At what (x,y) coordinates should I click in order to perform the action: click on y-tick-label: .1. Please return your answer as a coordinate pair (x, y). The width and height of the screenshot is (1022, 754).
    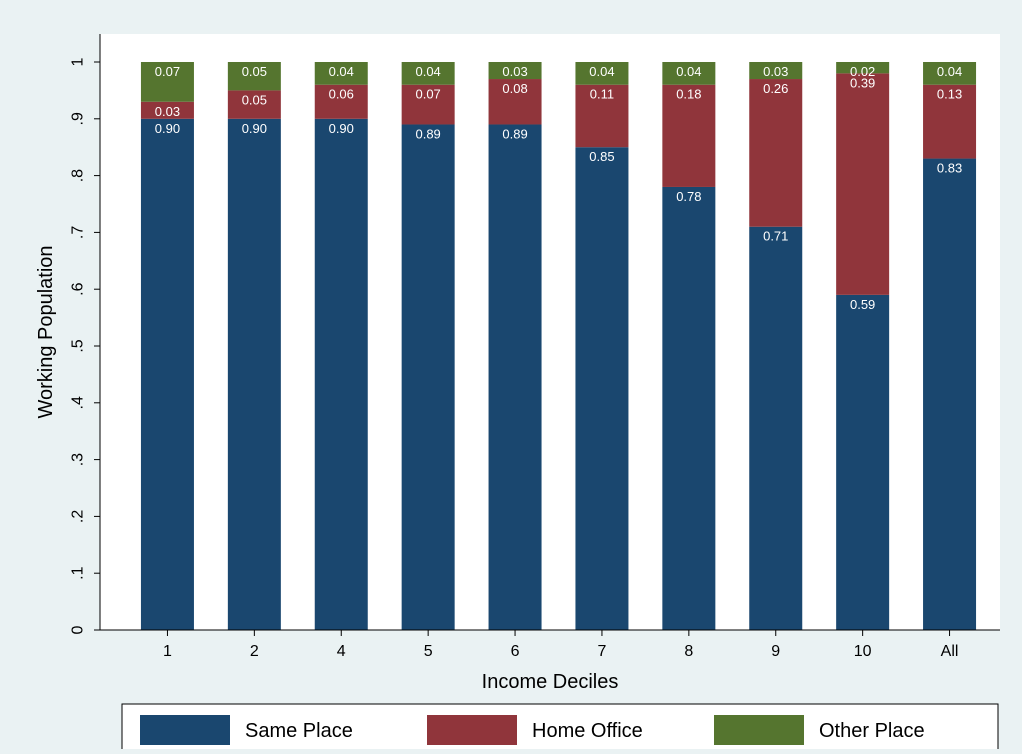
    Looking at the image, I should click on (78, 572).